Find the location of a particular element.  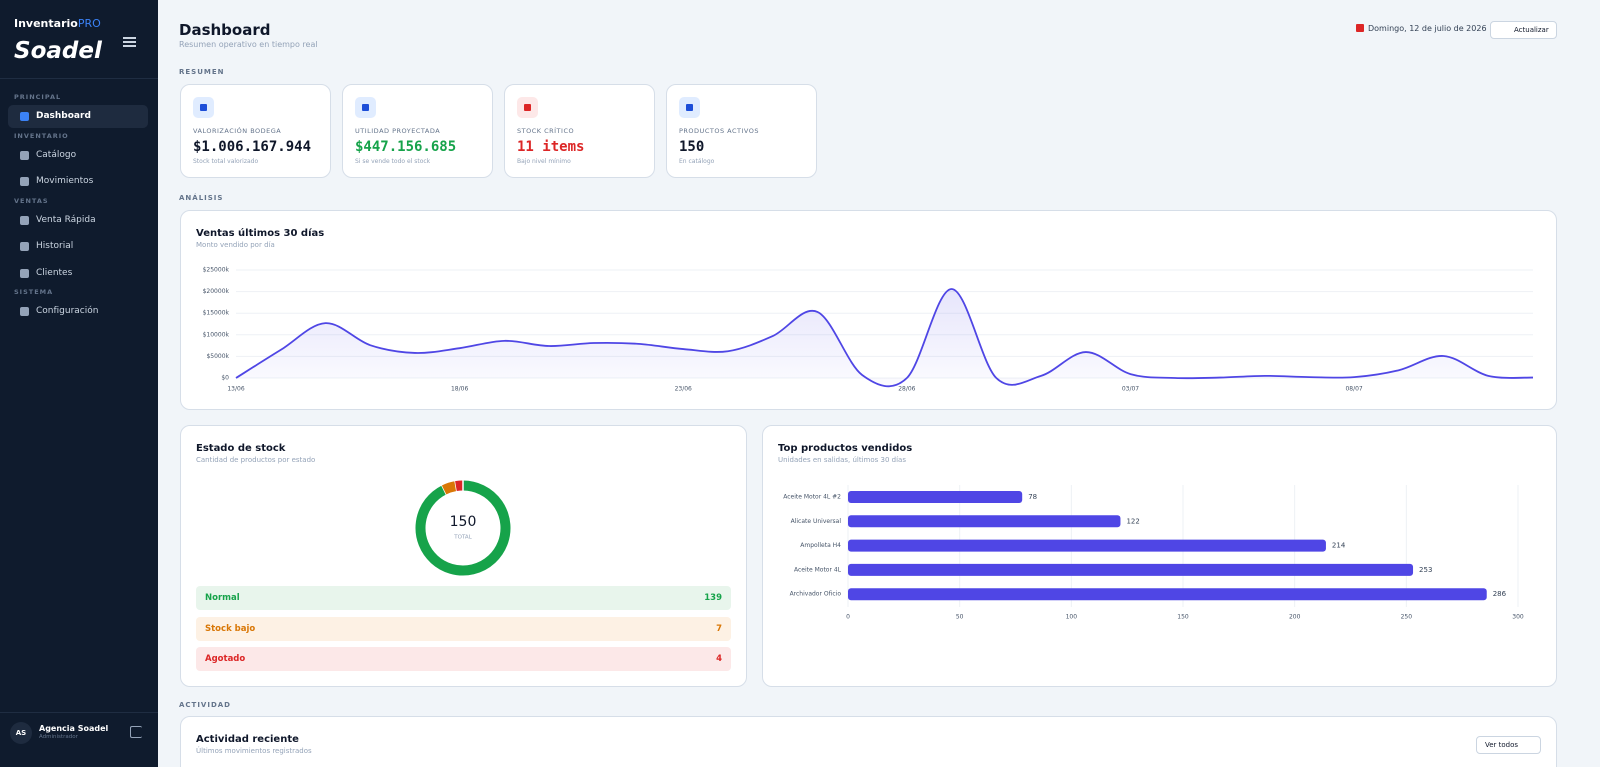

card-subtitle: Cantidad de productos por estado is located at coordinates (256, 460).